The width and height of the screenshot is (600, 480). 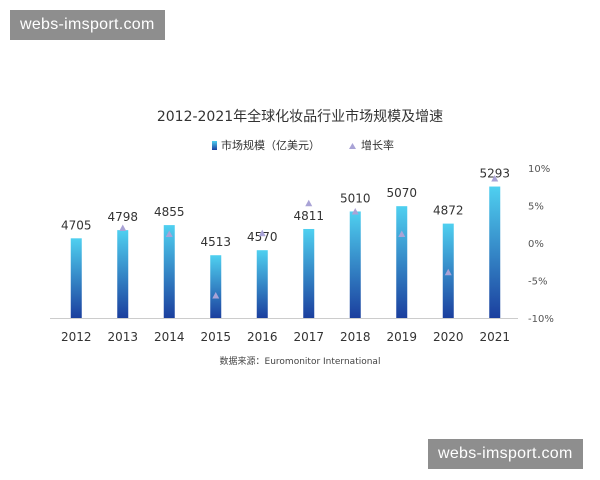 What do you see at coordinates (495, 252) in the screenshot?
I see `bar-2021` at bounding box center [495, 252].